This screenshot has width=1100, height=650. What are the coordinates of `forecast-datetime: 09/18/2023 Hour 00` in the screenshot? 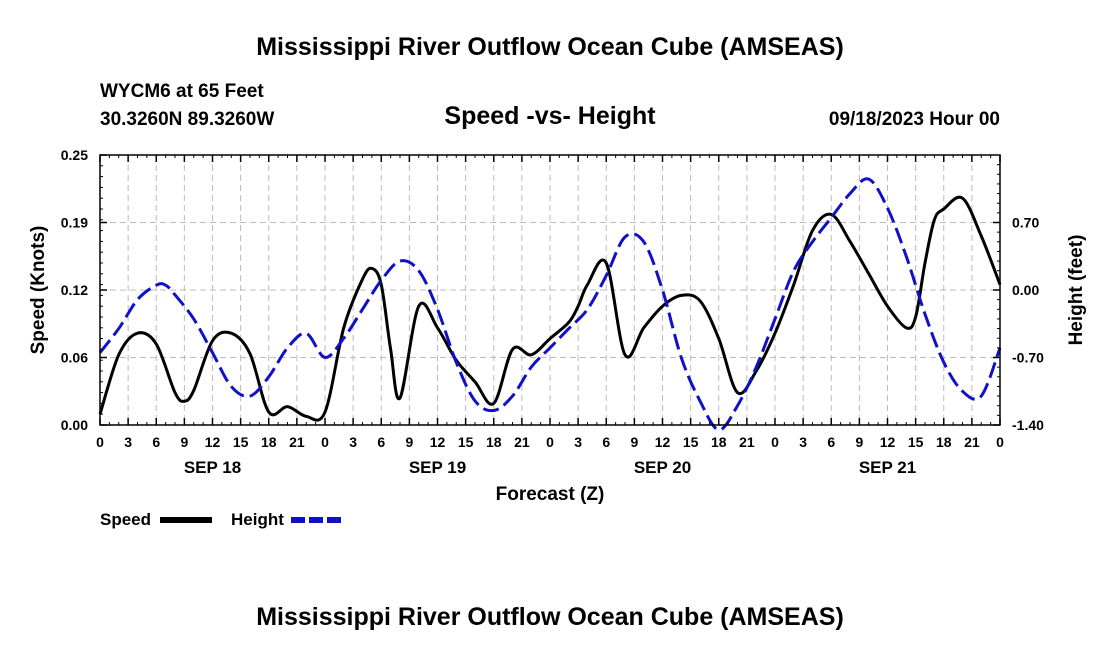 It's located at (914, 119).